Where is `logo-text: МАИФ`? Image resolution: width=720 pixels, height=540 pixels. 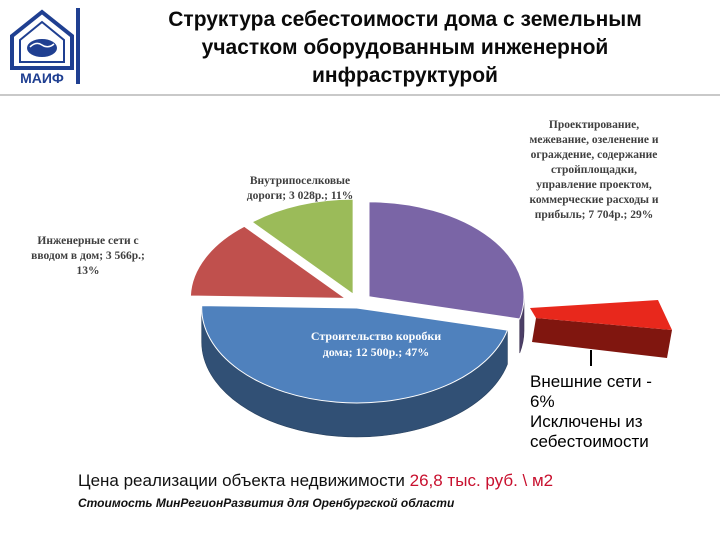 logo-text: МАИФ is located at coordinates (42, 78).